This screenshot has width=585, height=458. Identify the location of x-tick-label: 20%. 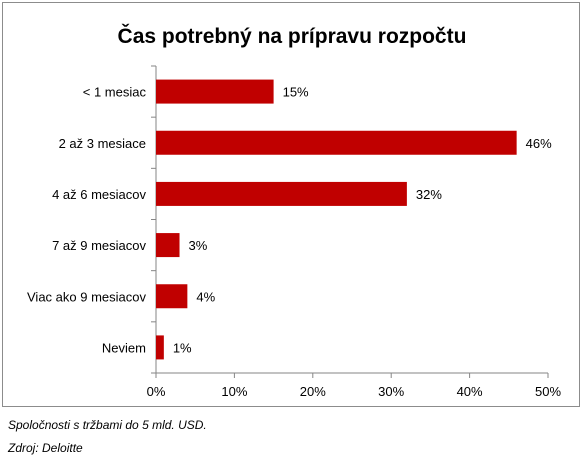
(313, 391).